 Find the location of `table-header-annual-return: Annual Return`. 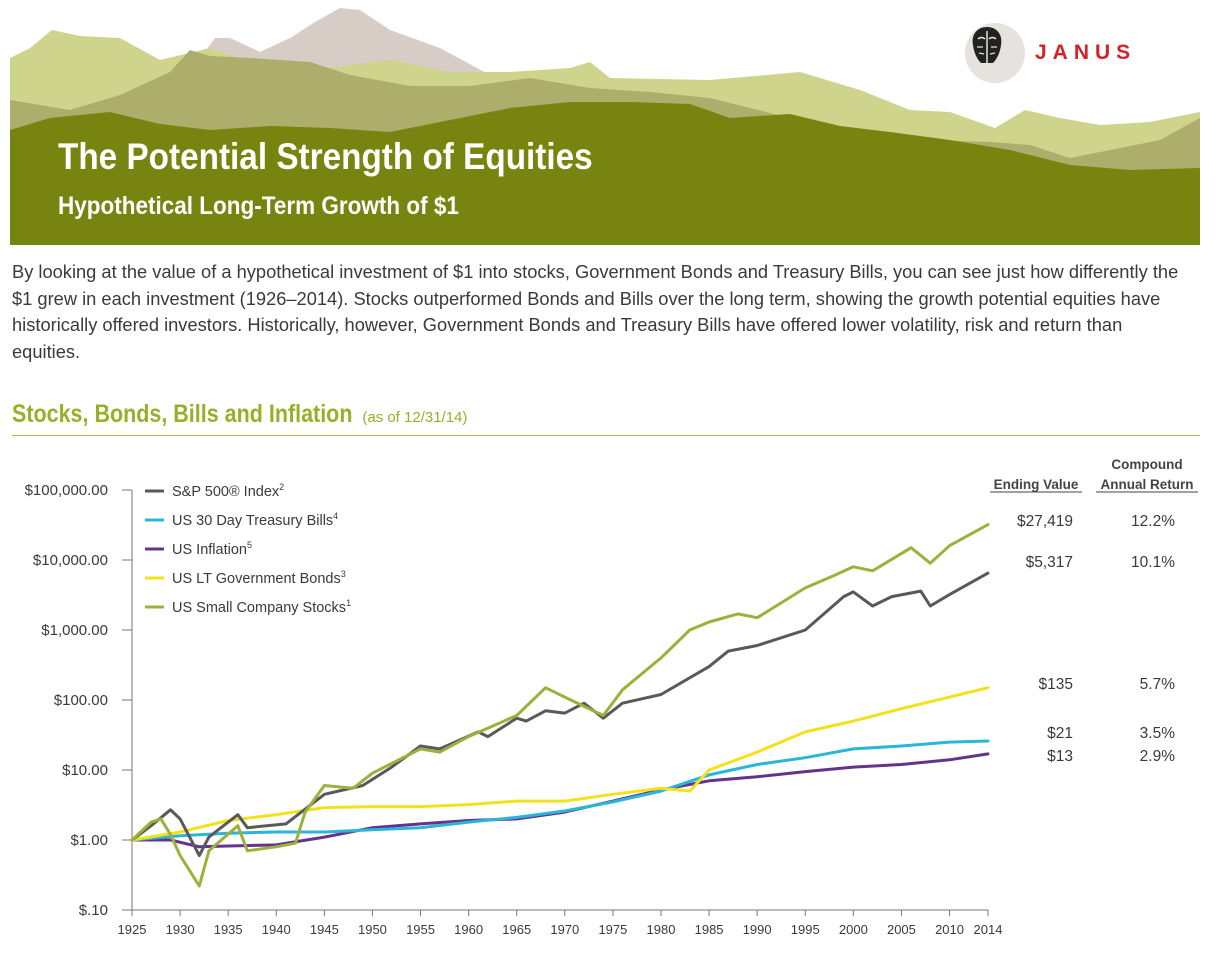

table-header-annual-return: Annual Return is located at coordinates (1147, 484).